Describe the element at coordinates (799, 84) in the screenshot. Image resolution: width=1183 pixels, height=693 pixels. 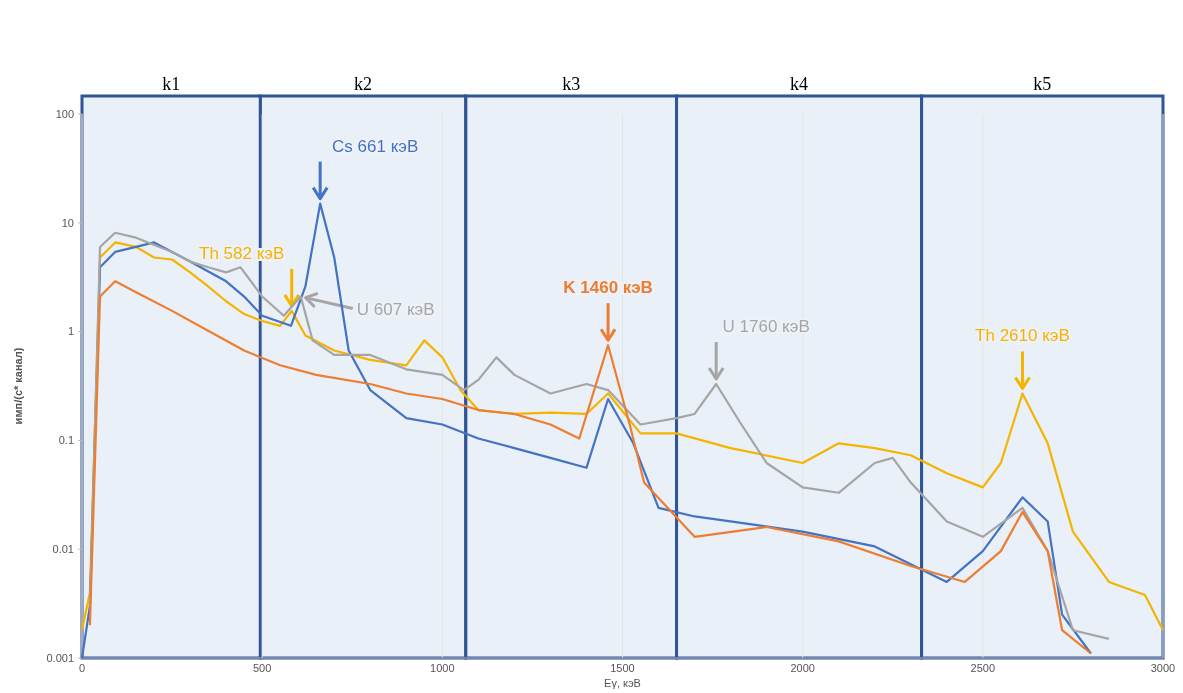
I see `band-label: k4` at that location.